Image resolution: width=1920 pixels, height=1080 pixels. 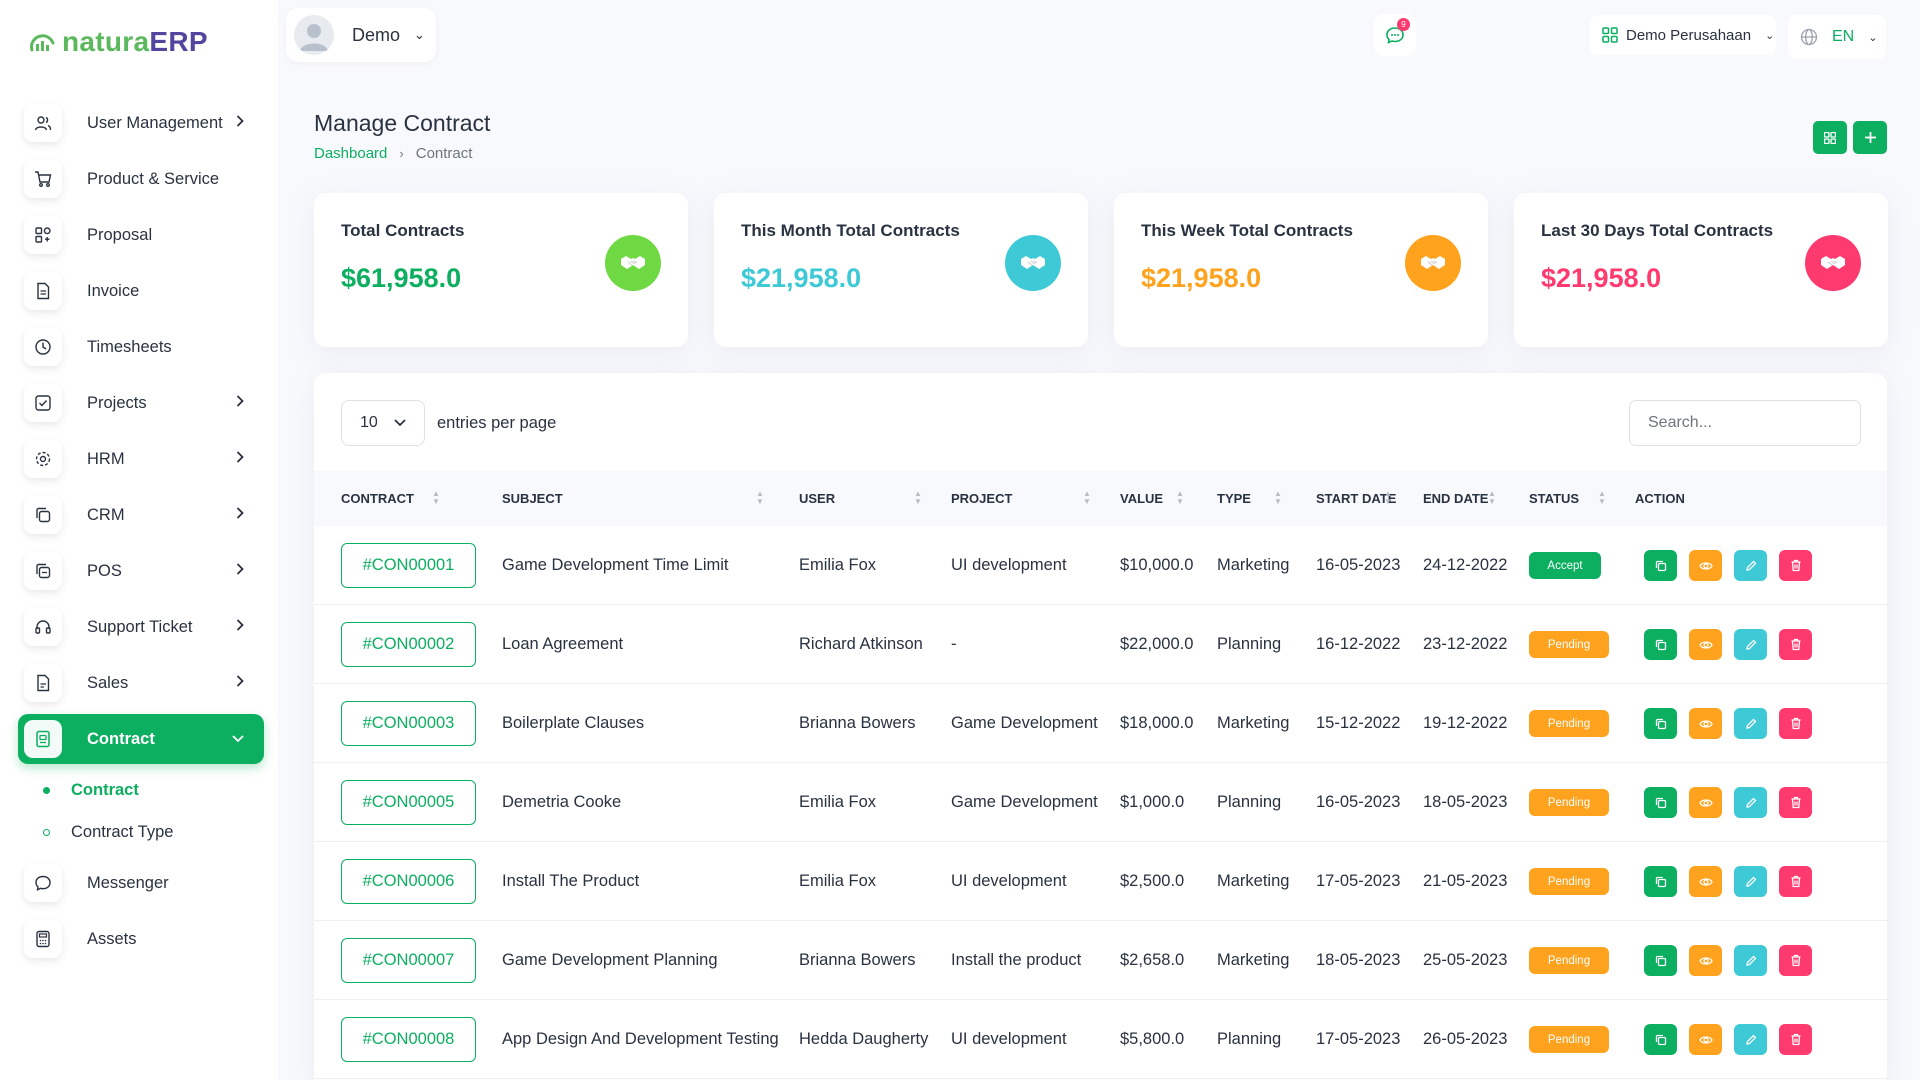 What do you see at coordinates (141, 739) in the screenshot?
I see `sidebar-item-contract: Contract` at bounding box center [141, 739].